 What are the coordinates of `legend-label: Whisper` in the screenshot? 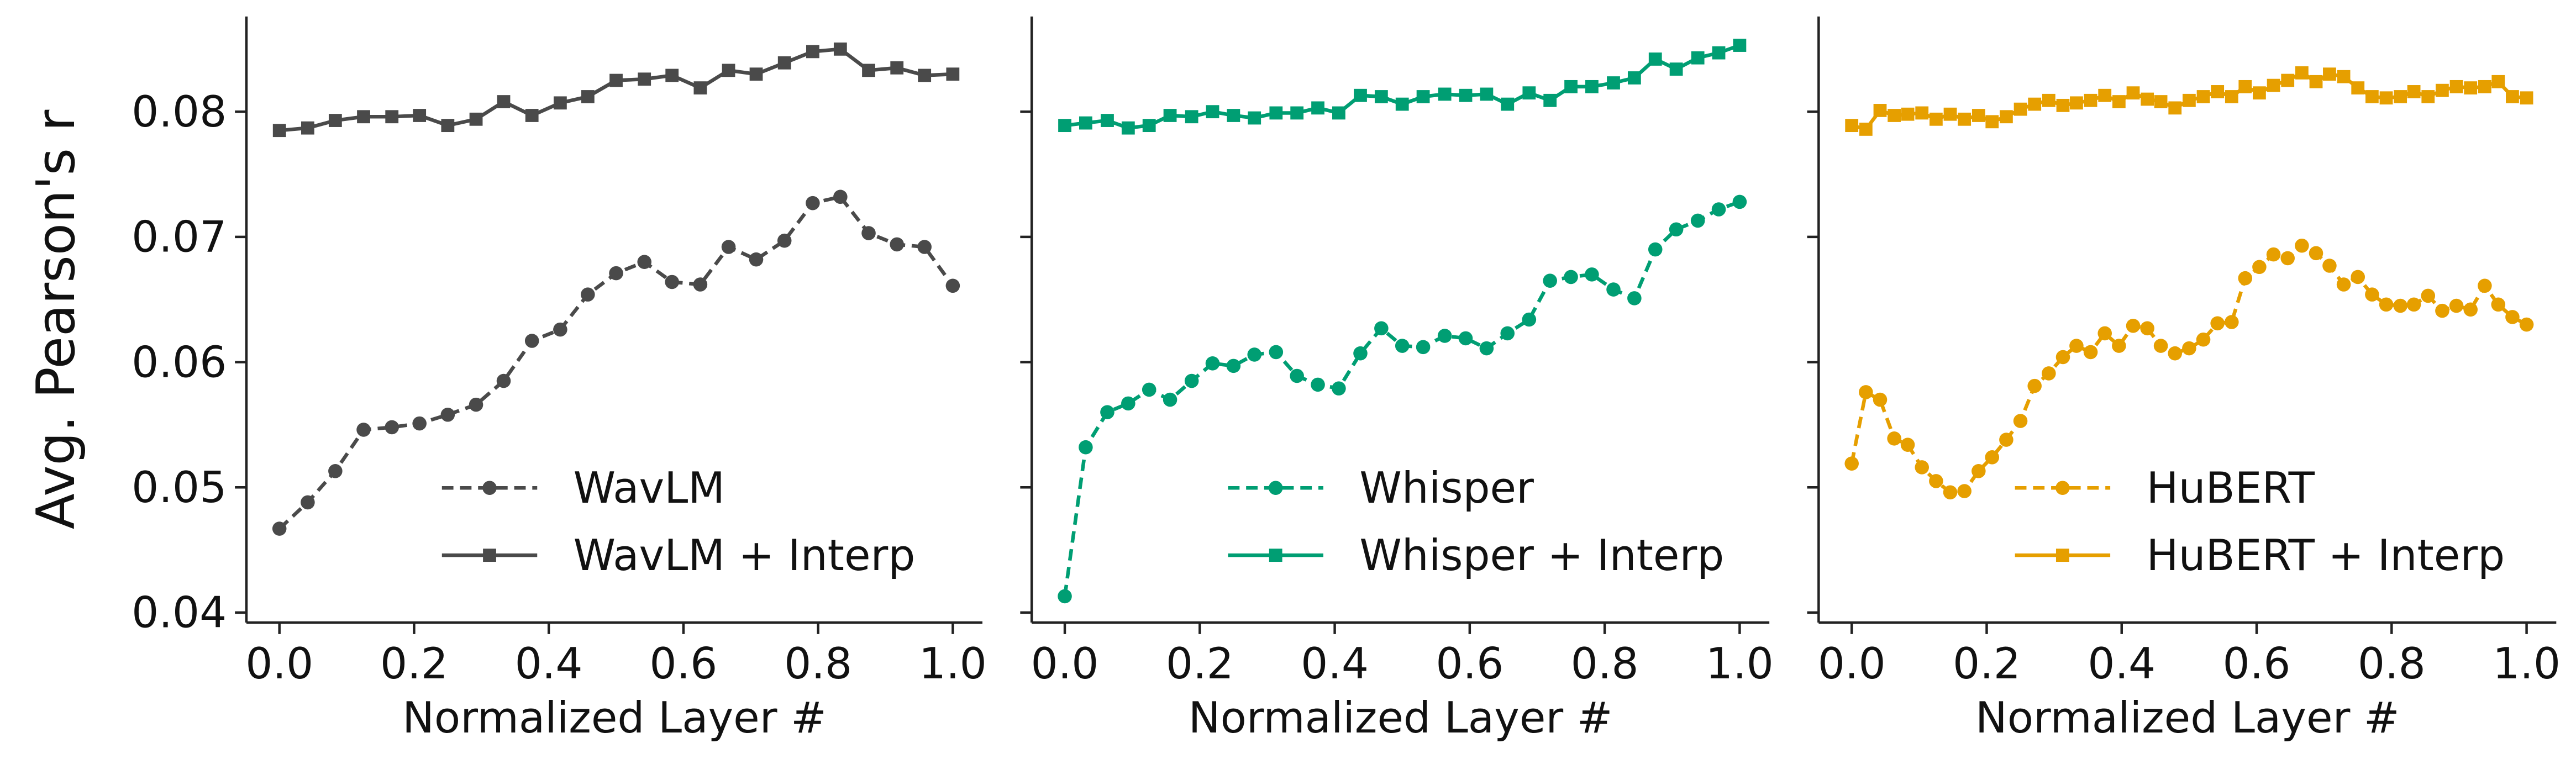 It's located at (1446, 488).